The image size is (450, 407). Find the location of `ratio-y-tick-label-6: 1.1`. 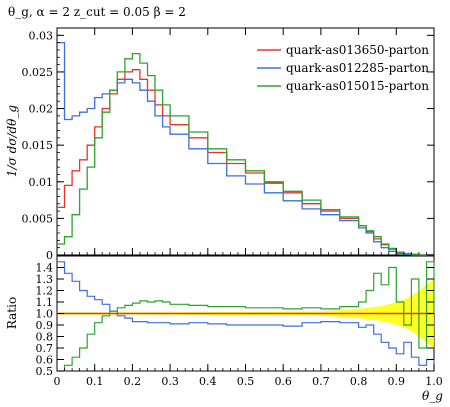

ratio-y-tick-label-6: 1.1 is located at coordinates (45, 302).